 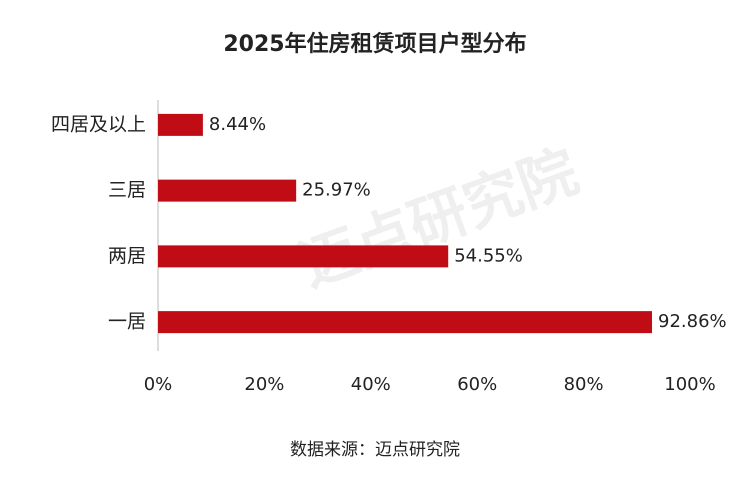 What do you see at coordinates (127, 322) in the screenshot?
I see `y-tick-label: 一居` at bounding box center [127, 322].